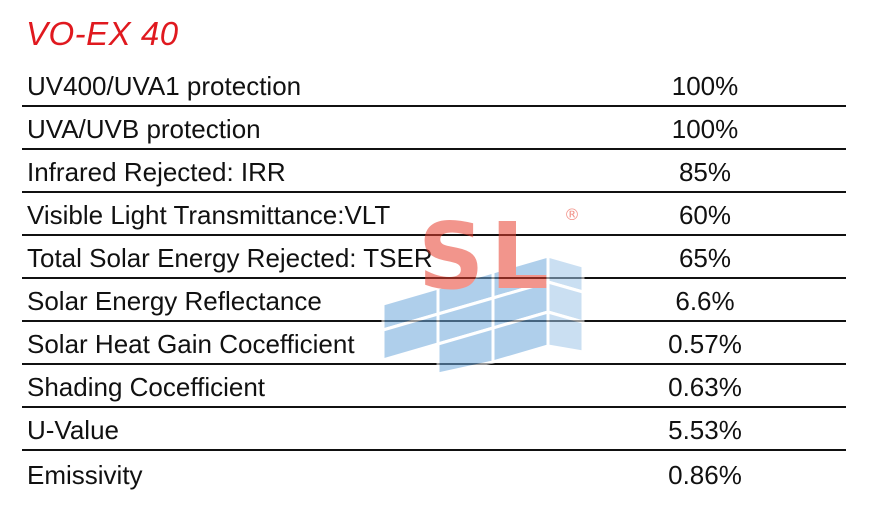 The image size is (880, 524). What do you see at coordinates (434, 214) in the screenshot?
I see `spec-row: Visible Light Transmittance:VLT 60%` at bounding box center [434, 214].